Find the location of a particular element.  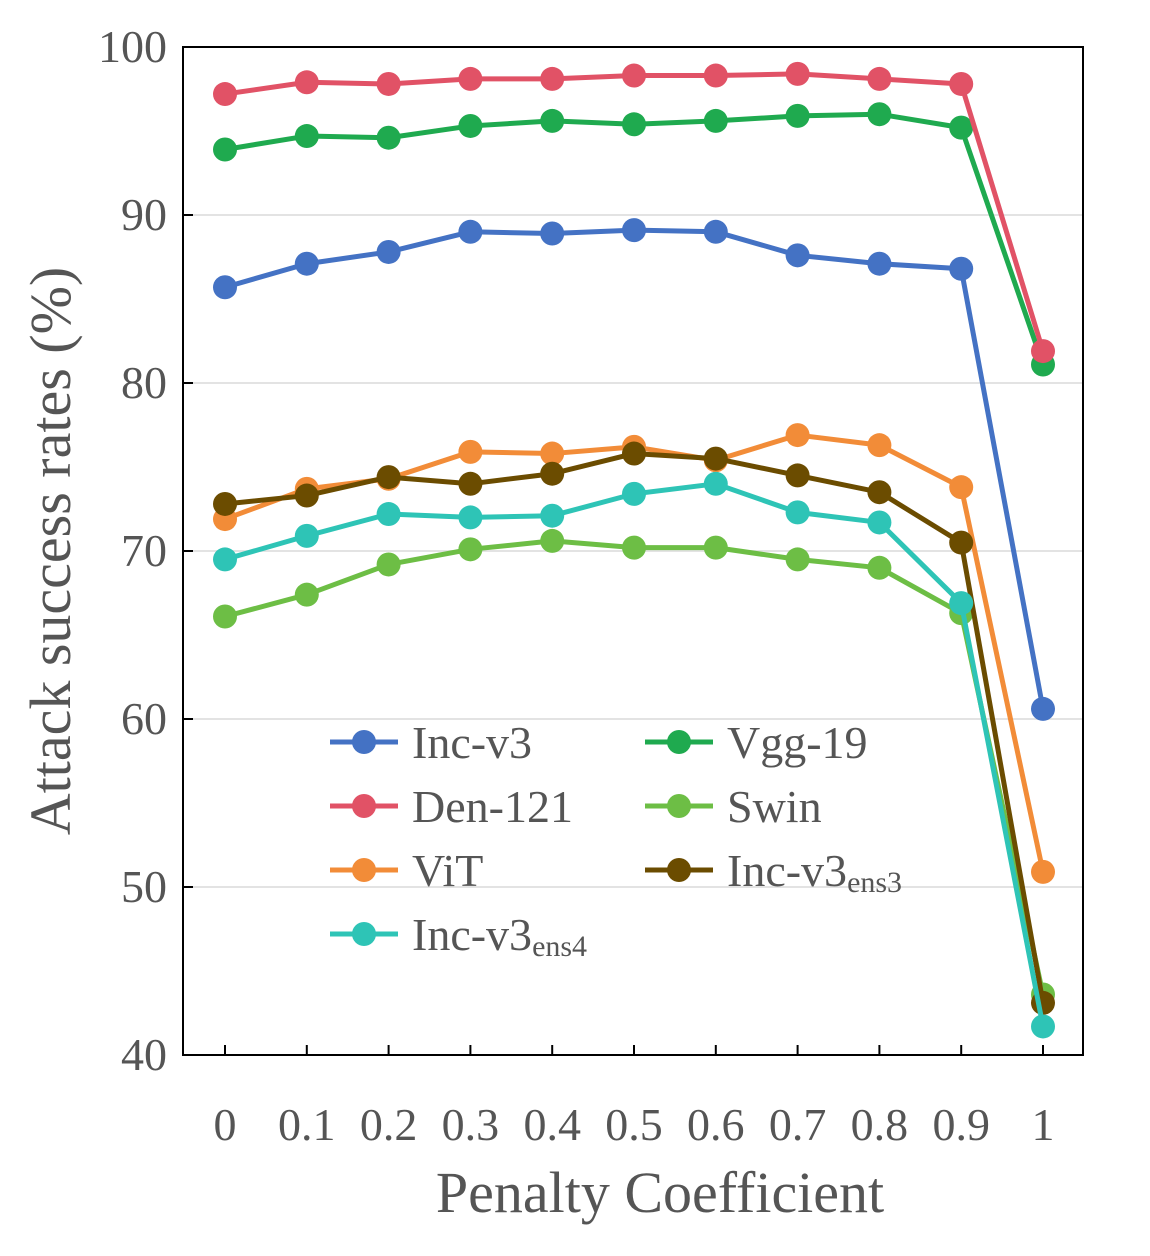

x-tick-label: 0.3 is located at coordinates (471, 1124).